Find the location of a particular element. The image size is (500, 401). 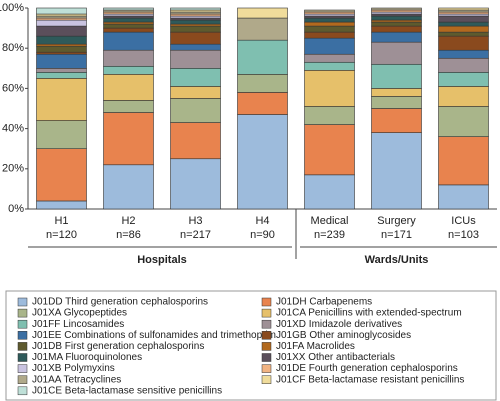

legend-label: J01FA Macrolides is located at coordinates (315, 346).